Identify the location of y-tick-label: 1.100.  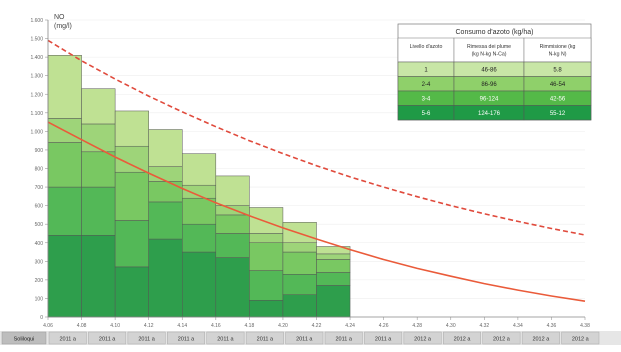
(36, 114).